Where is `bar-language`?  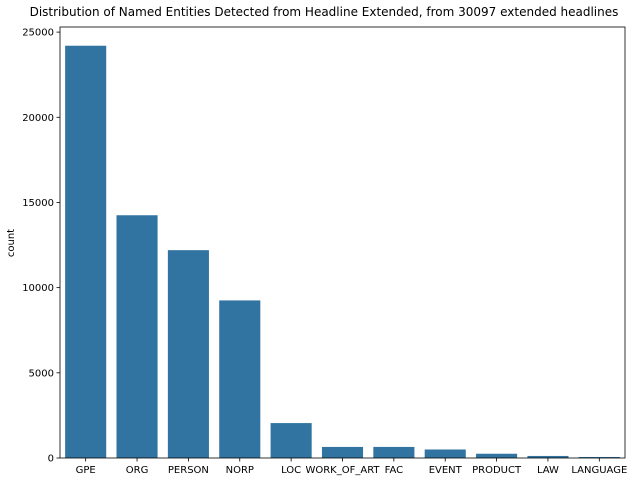
bar-language is located at coordinates (599, 457).